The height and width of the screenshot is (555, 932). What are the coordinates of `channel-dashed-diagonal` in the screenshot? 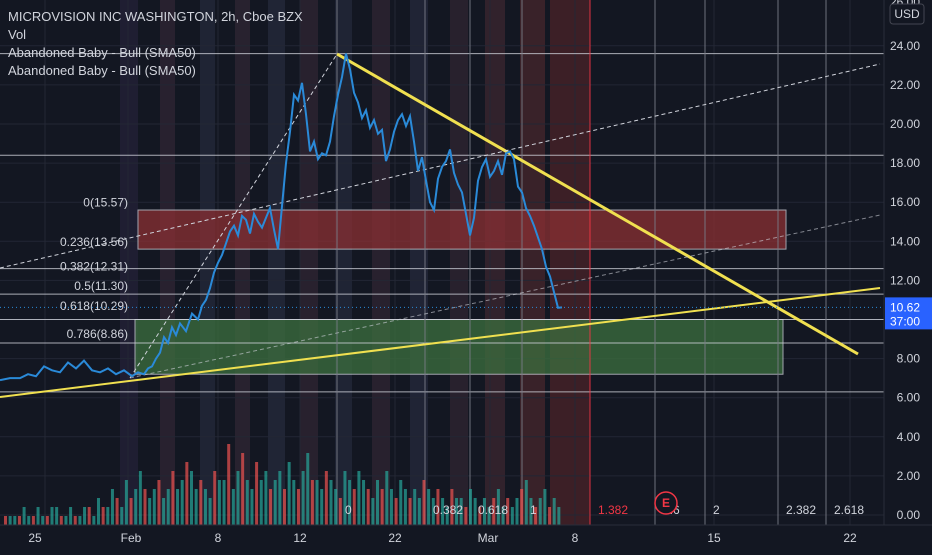 It's located at (233, 216).